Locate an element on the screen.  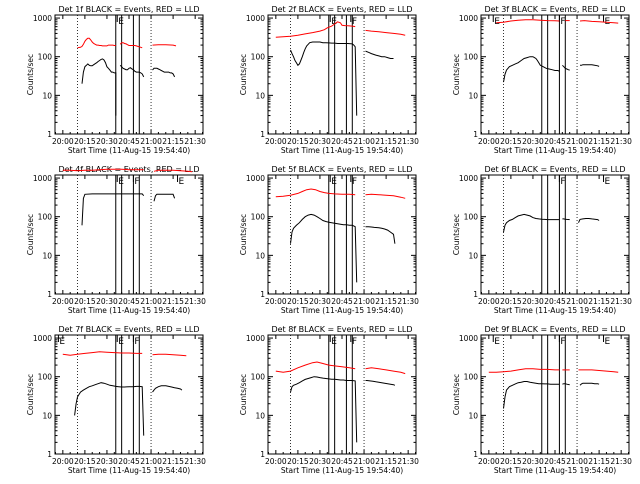
chart-2-xtick-label: 20:00 is located at coordinates (276, 141).